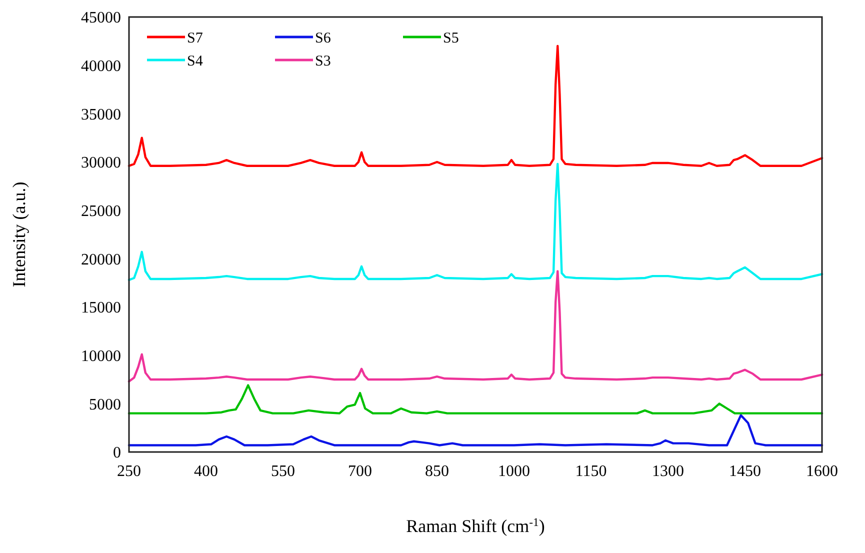 This screenshot has height=553, width=865. I want to click on legend-label: S6, so click(323, 38).